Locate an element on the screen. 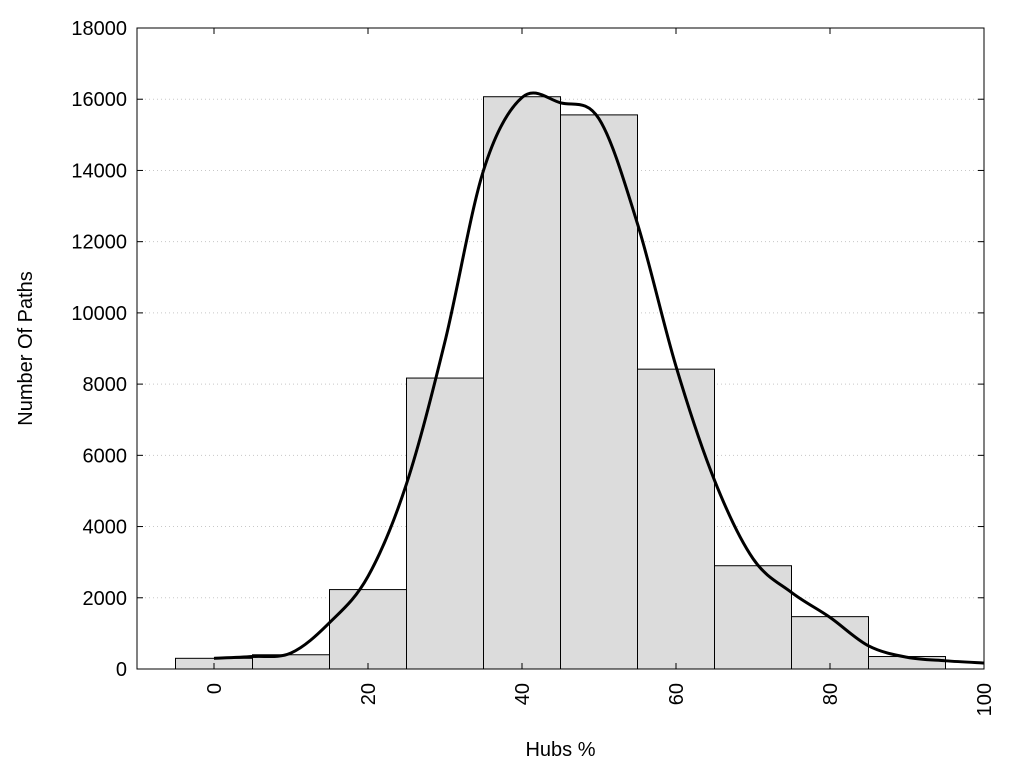 The height and width of the screenshot is (768, 1024). y-tick-label-0: 0 is located at coordinates (121, 670).